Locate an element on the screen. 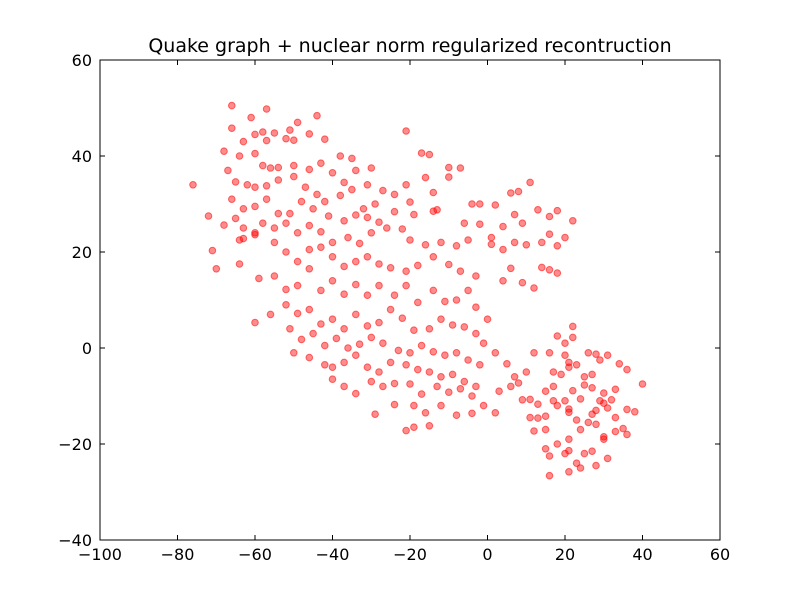 The height and width of the screenshot is (600, 800). x-tick-label: −60 is located at coordinates (255, 554).